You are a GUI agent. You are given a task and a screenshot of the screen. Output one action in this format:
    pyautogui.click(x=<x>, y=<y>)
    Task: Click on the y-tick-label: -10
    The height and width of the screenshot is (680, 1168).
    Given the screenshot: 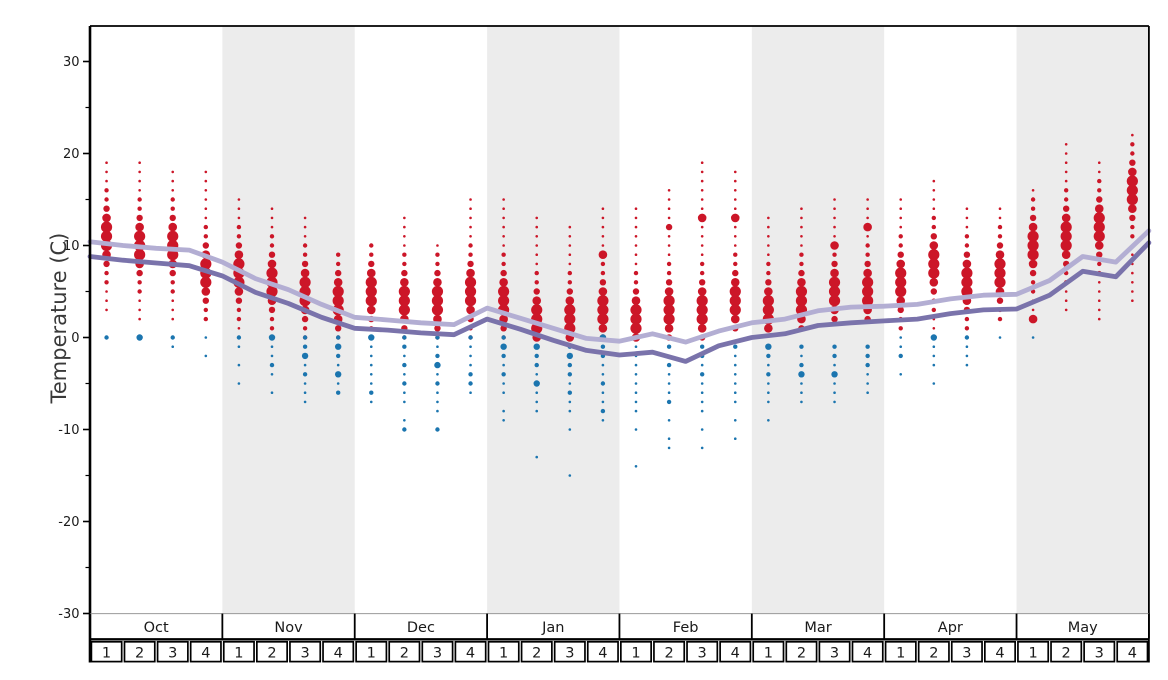 What is the action you would take?
    pyautogui.click(x=68, y=430)
    